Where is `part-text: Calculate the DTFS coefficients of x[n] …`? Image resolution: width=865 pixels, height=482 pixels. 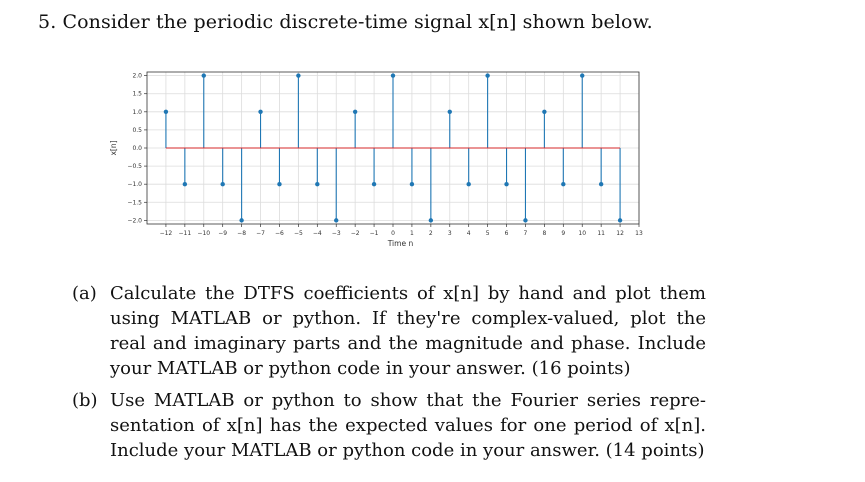
part-text: Calculate the DTFS coefficients of x[n] … is located at coordinates (408, 331).